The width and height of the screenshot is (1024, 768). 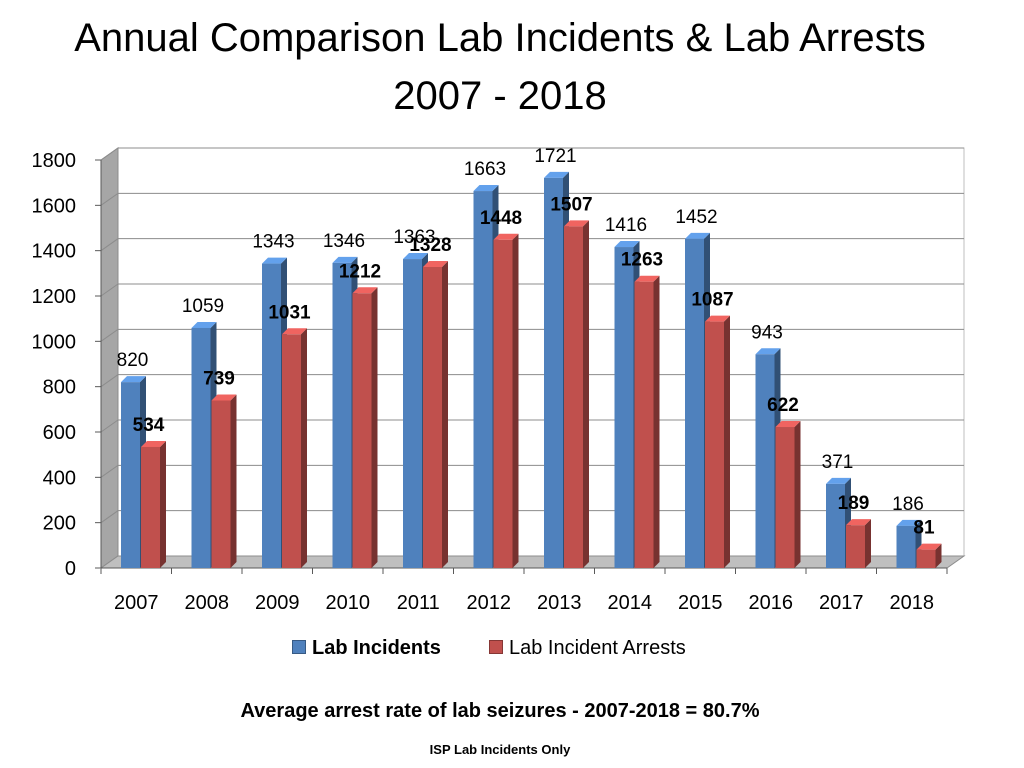 I want to click on lab-incidents-data-label: 1363, so click(x=414, y=237).